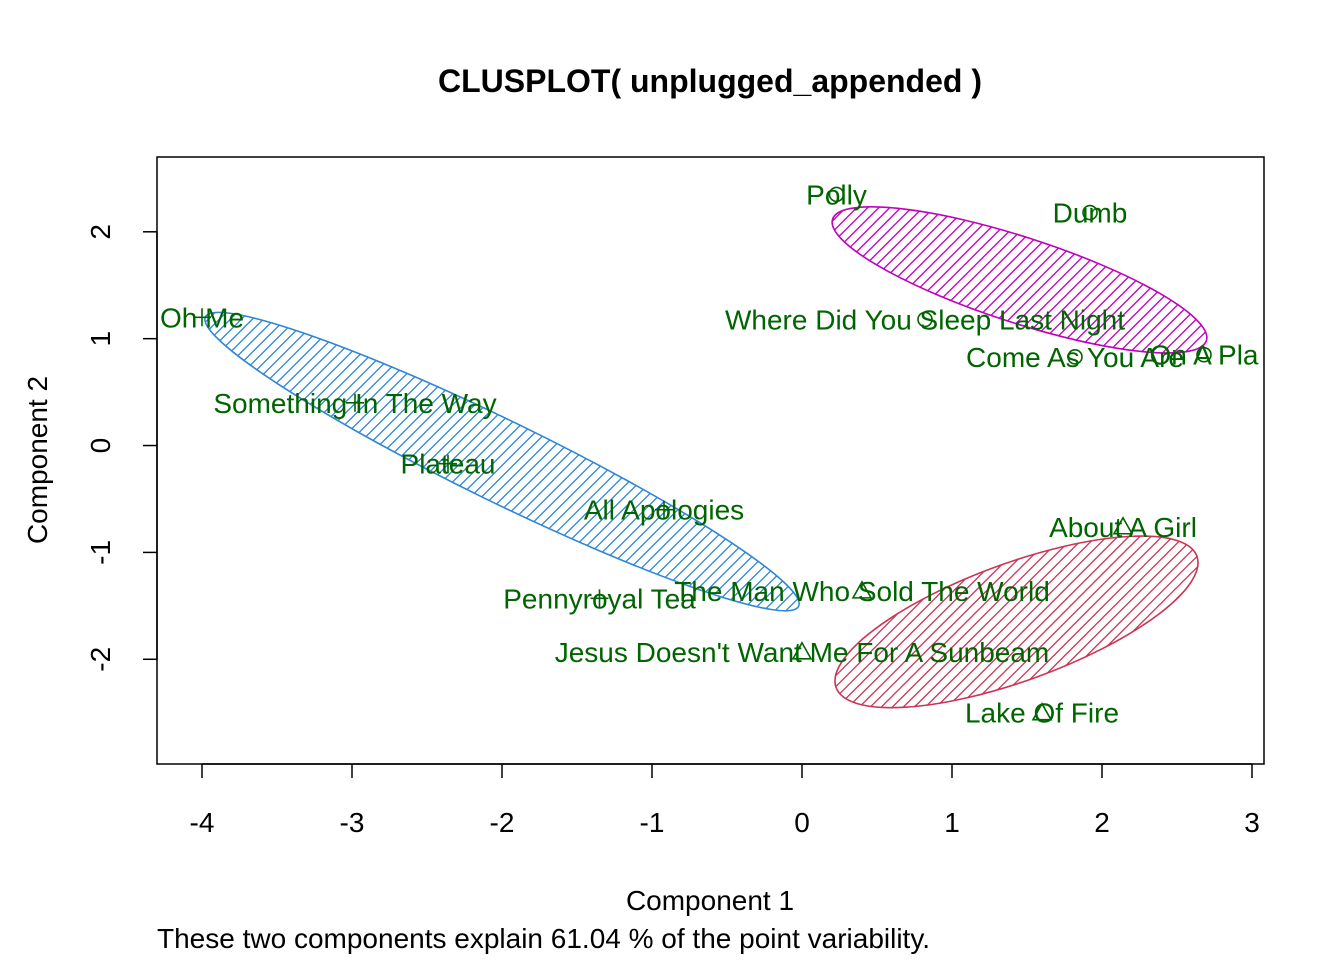  I want to click on triangle-cluster-hatch, so click(1016, 621).